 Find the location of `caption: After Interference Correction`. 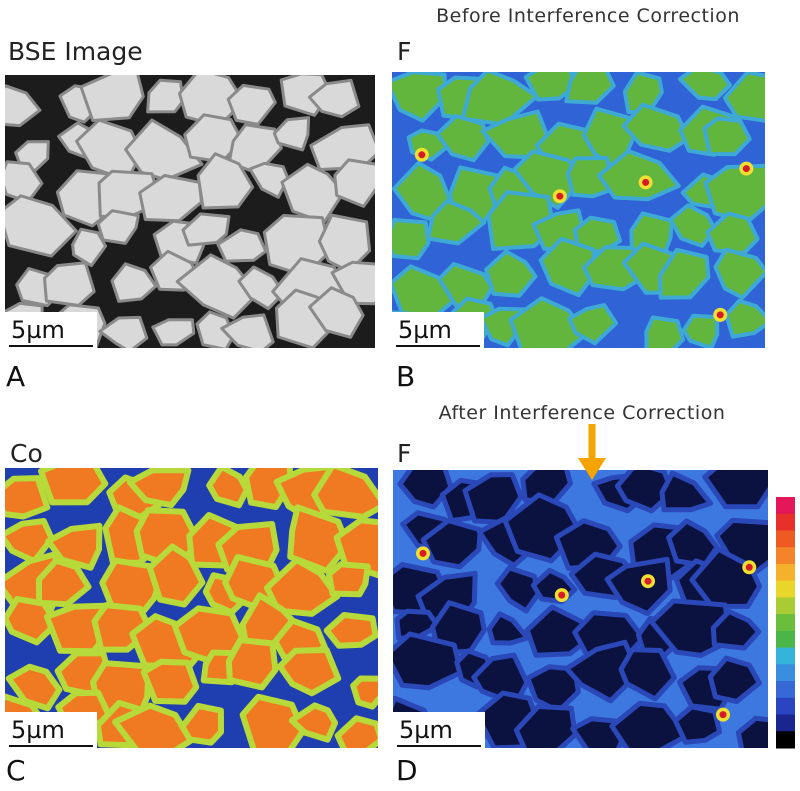

caption: After Interference Correction is located at coordinates (582, 413).